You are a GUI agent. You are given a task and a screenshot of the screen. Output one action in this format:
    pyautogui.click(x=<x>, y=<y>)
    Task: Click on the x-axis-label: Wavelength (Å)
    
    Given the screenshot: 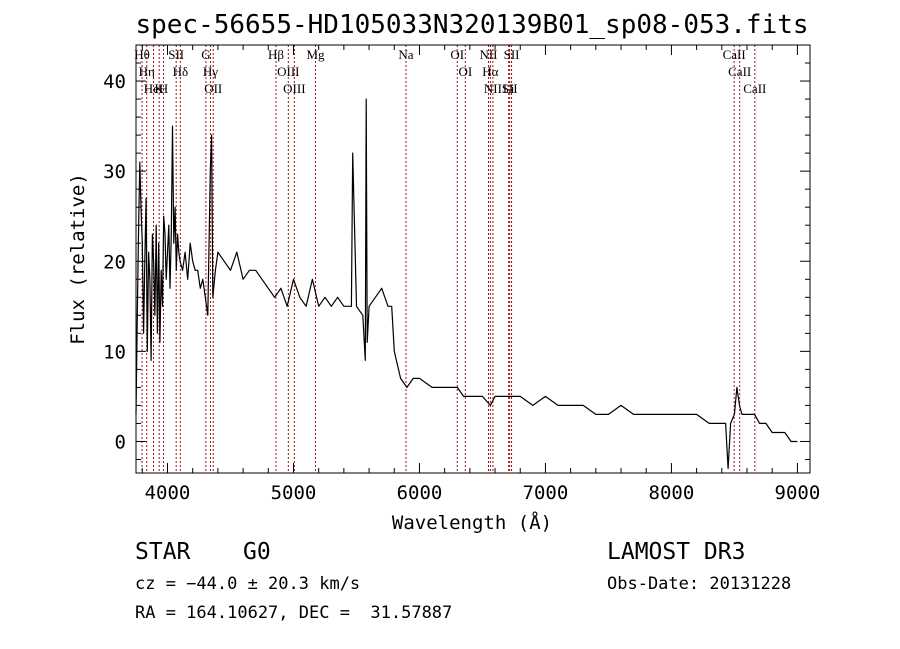 What is the action you would take?
    pyautogui.click(x=472, y=522)
    